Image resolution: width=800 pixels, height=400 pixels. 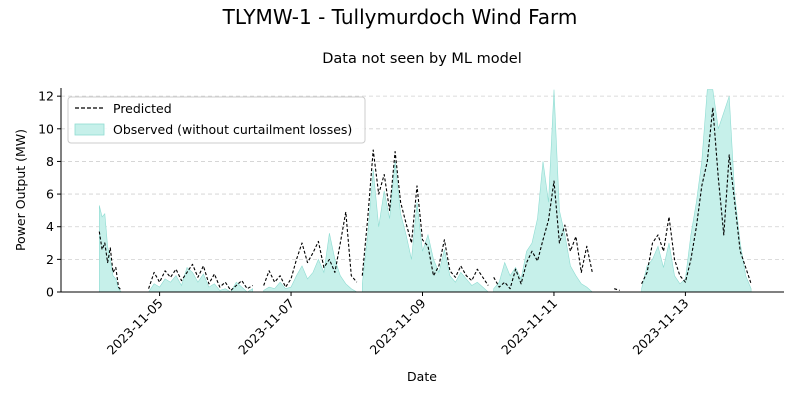 I want to click on legend-box, so click(x=216, y=120).